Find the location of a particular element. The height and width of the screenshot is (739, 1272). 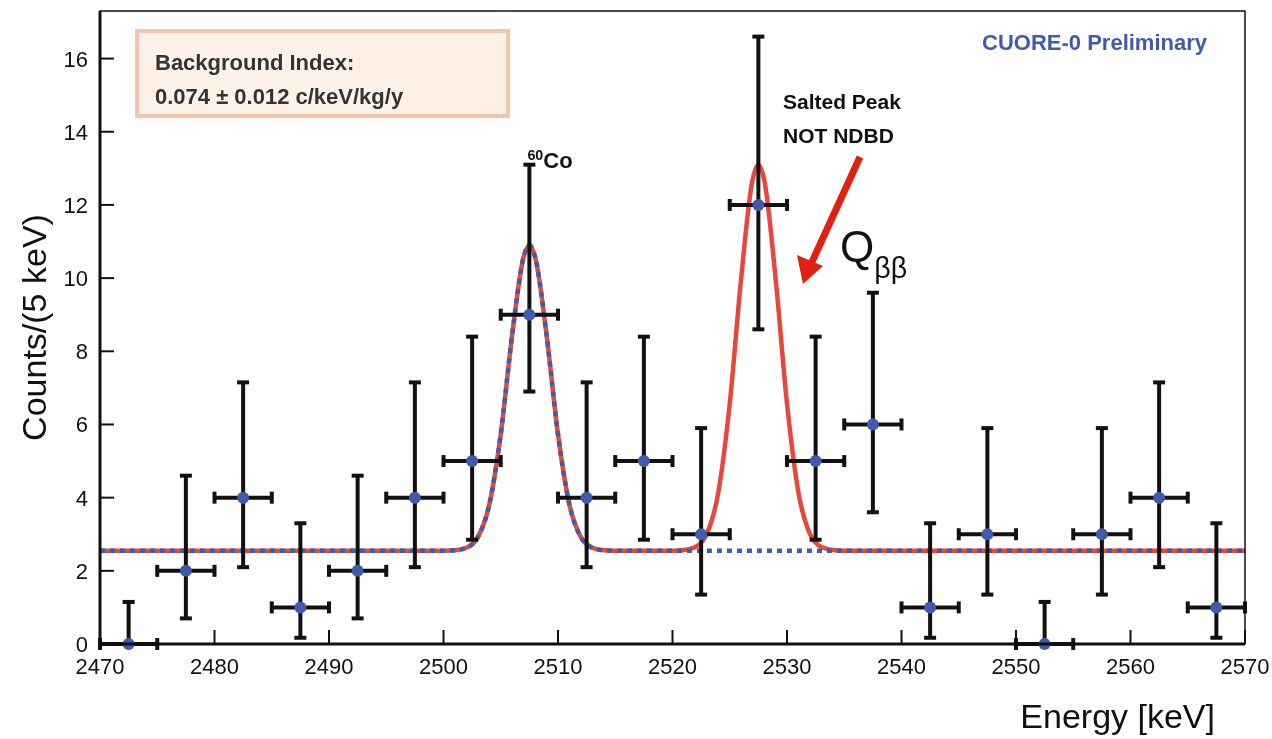

x-tick-label: 2490 is located at coordinates (329, 666).